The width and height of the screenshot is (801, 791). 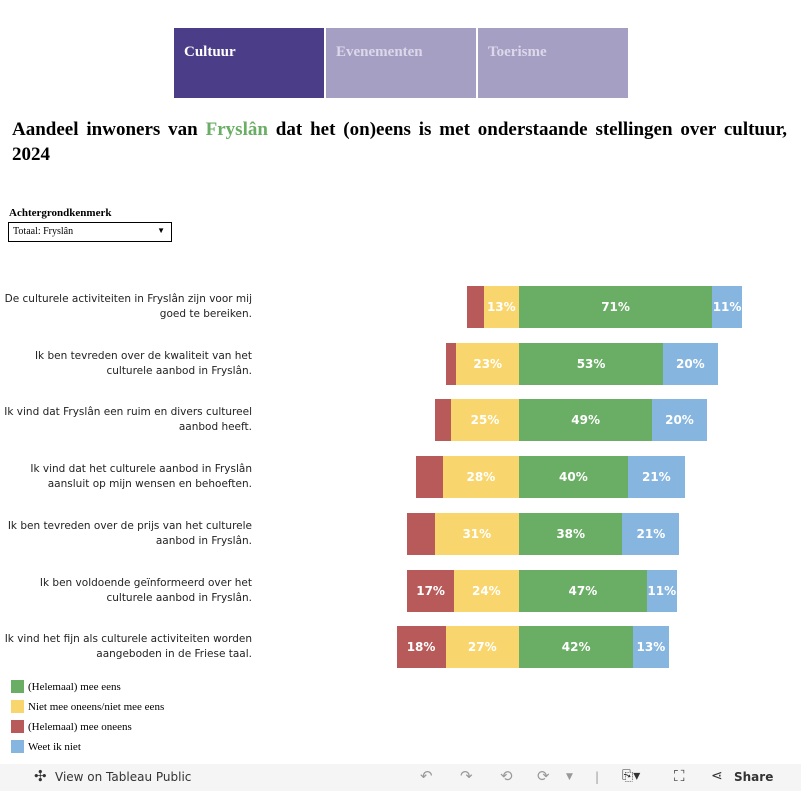 I want to click on revert-icon: ⟲, so click(x=506, y=776).